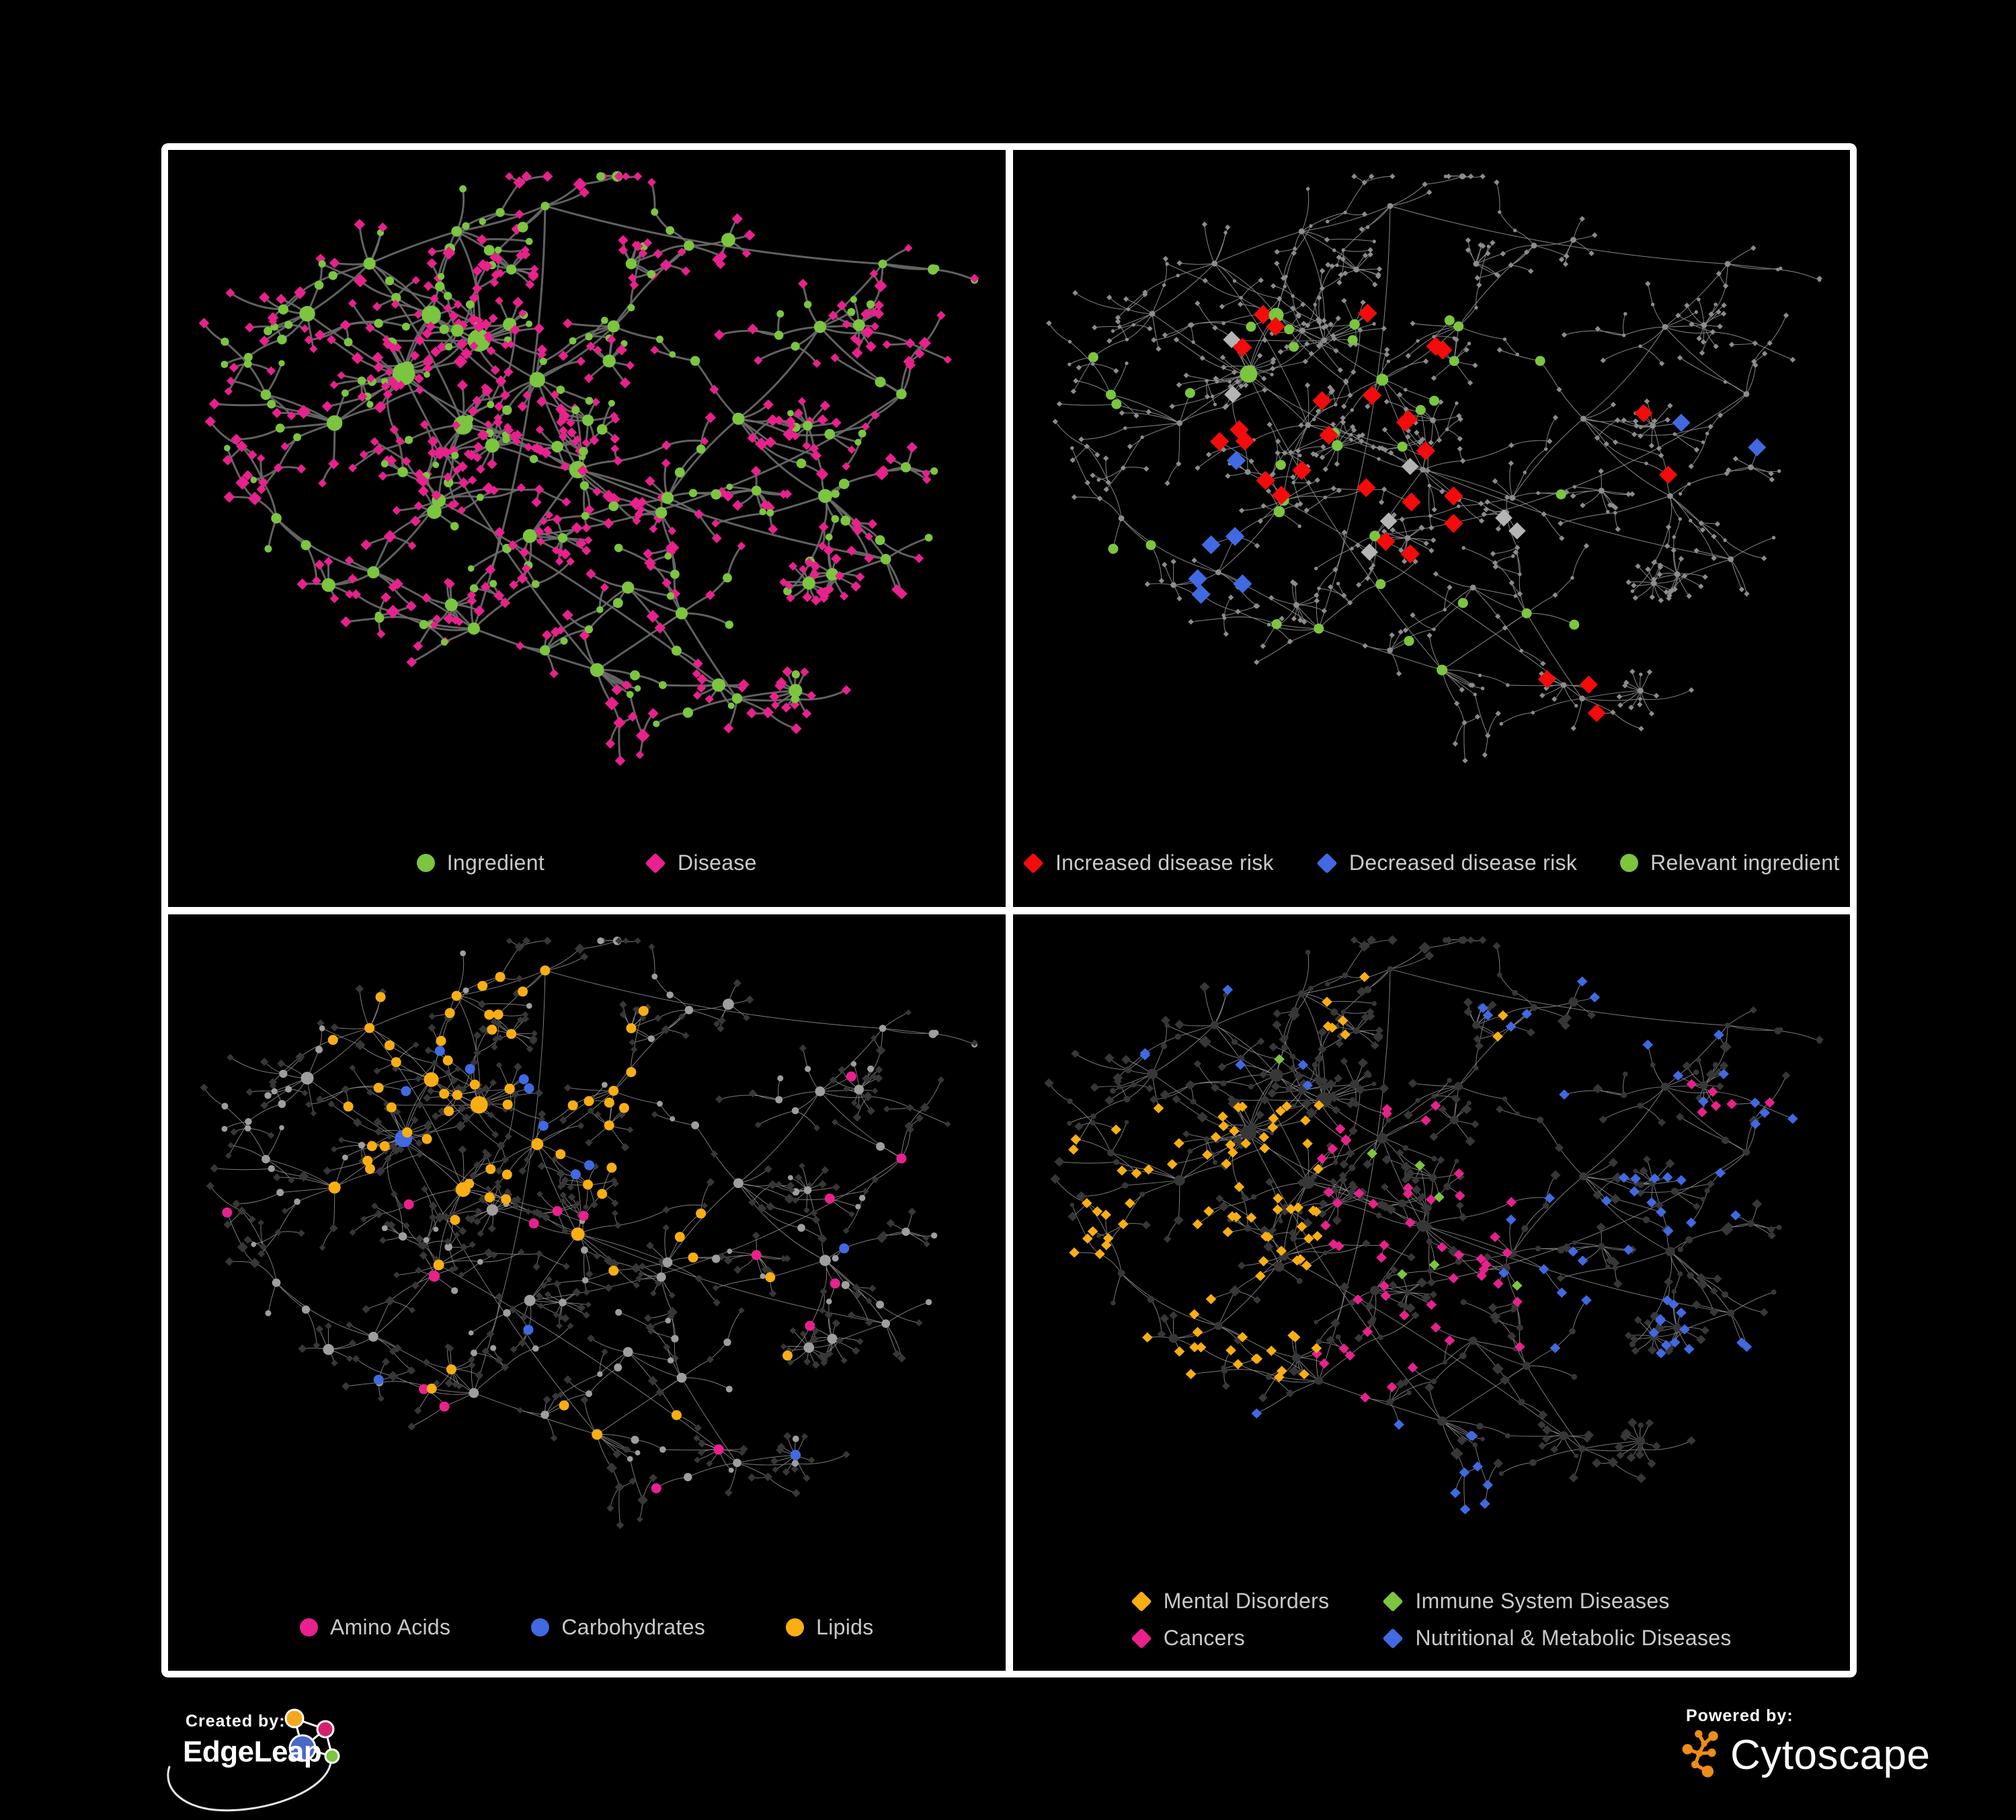  What do you see at coordinates (1204, 1638) in the screenshot?
I see `legend-label: Cancers` at bounding box center [1204, 1638].